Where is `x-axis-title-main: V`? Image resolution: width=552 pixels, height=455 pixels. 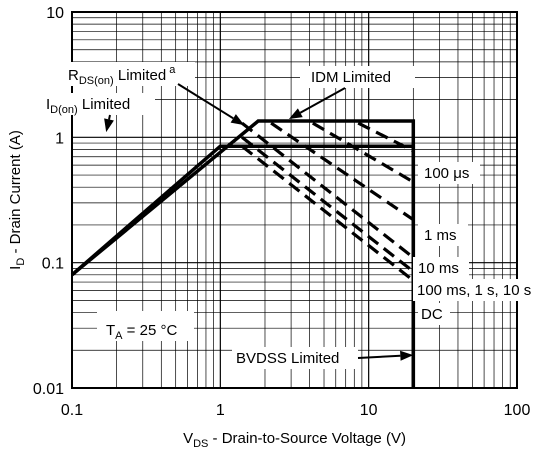 x-axis-title-main: V is located at coordinates (188, 438).